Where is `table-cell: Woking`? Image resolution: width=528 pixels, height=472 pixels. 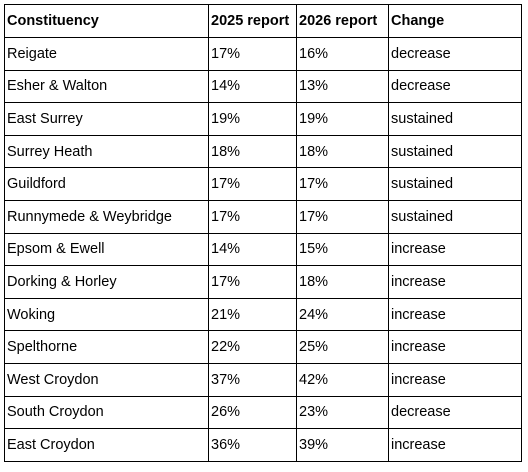
table-cell: Woking is located at coordinates (106, 314).